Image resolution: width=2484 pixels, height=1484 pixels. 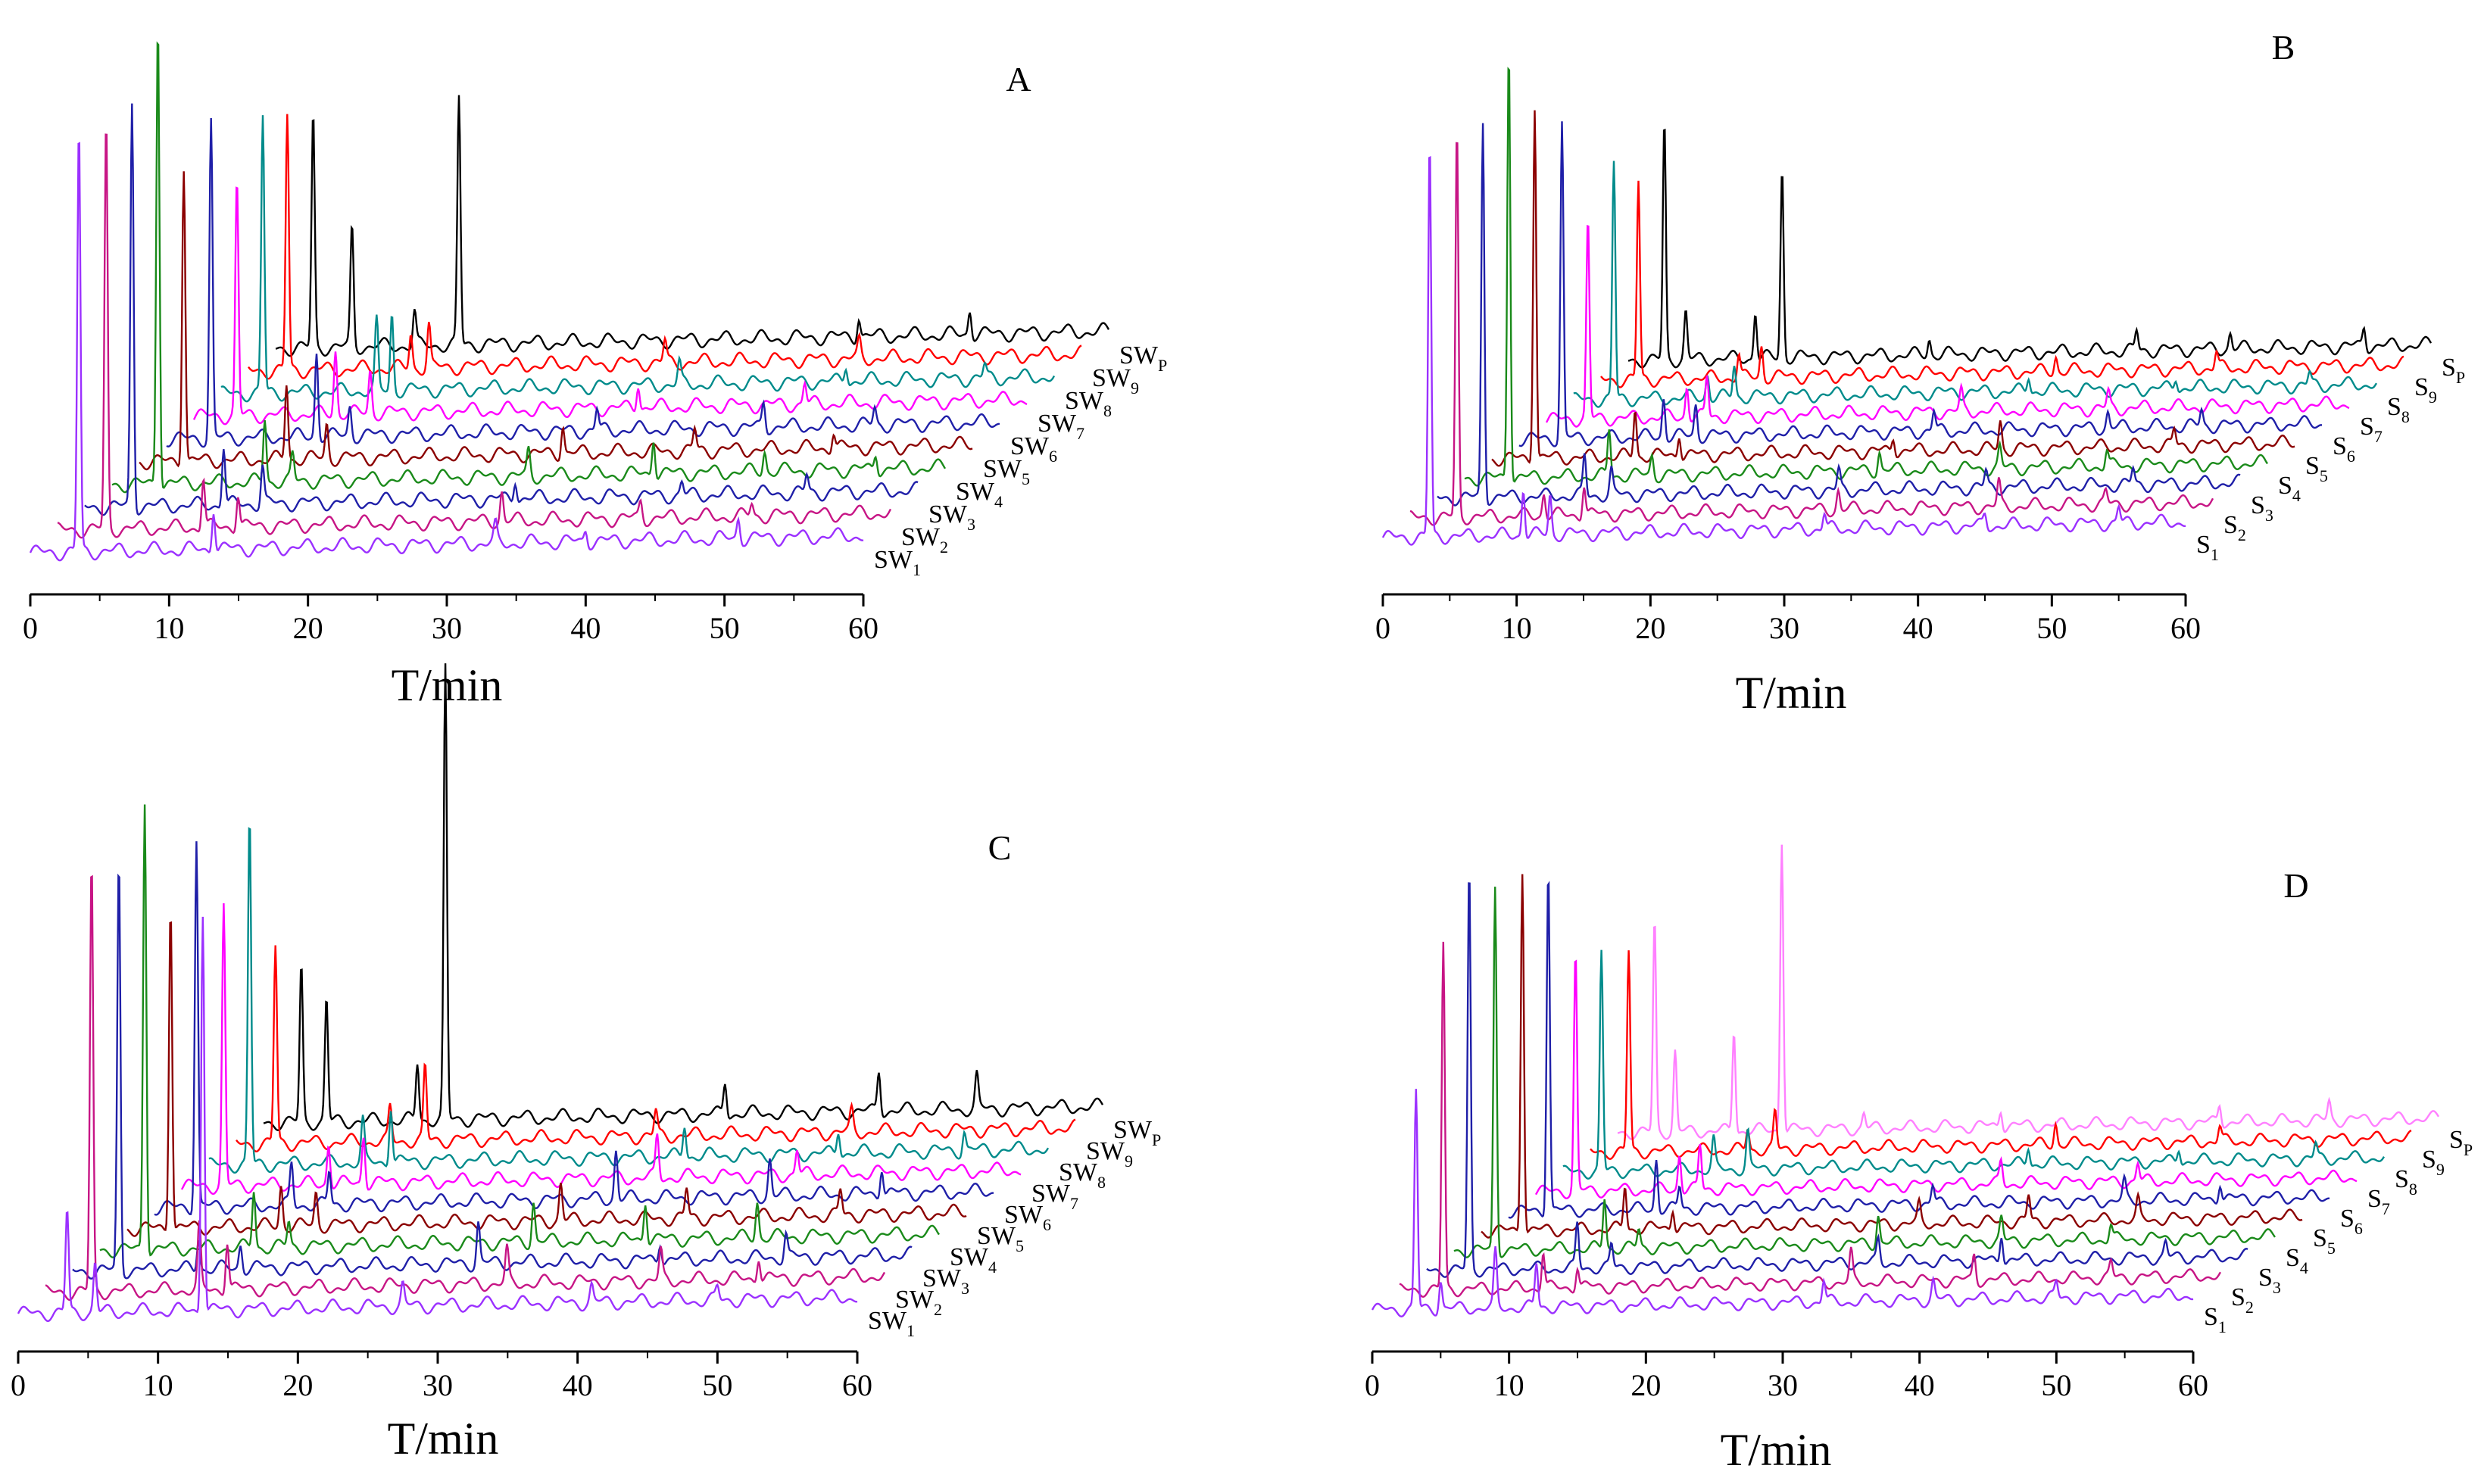 I want to click on panel-title: C, so click(x=1000, y=847).